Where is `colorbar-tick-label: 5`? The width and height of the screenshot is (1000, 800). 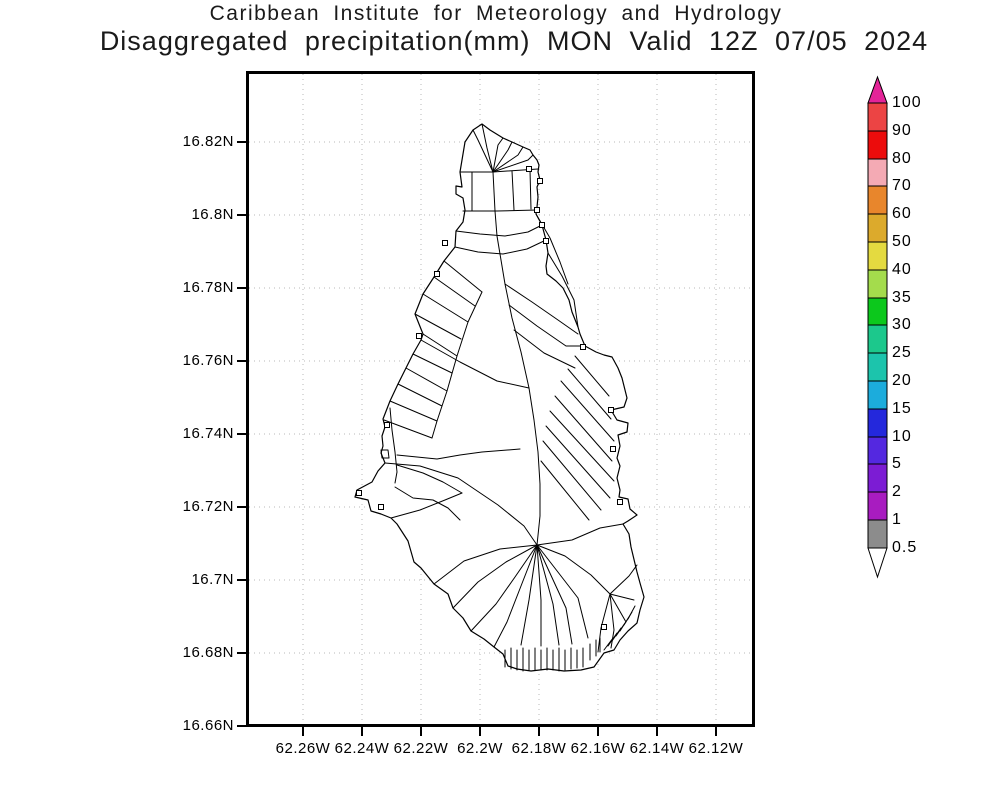 colorbar-tick-label: 5 is located at coordinates (897, 463).